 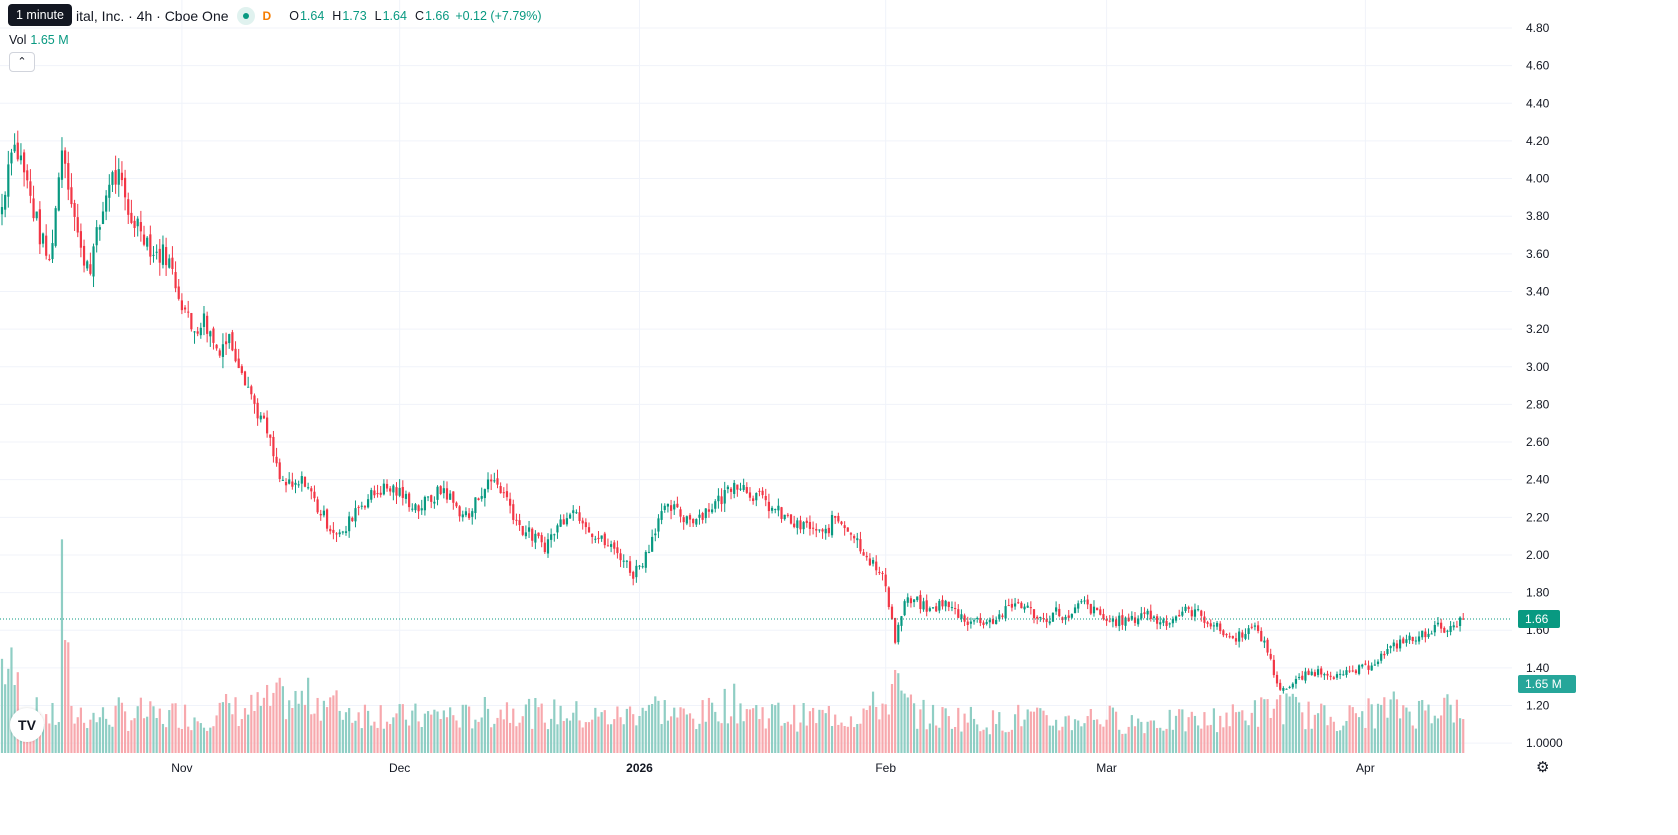 What do you see at coordinates (22, 62) in the screenshot?
I see `chevron-up-icon: ⌃` at bounding box center [22, 62].